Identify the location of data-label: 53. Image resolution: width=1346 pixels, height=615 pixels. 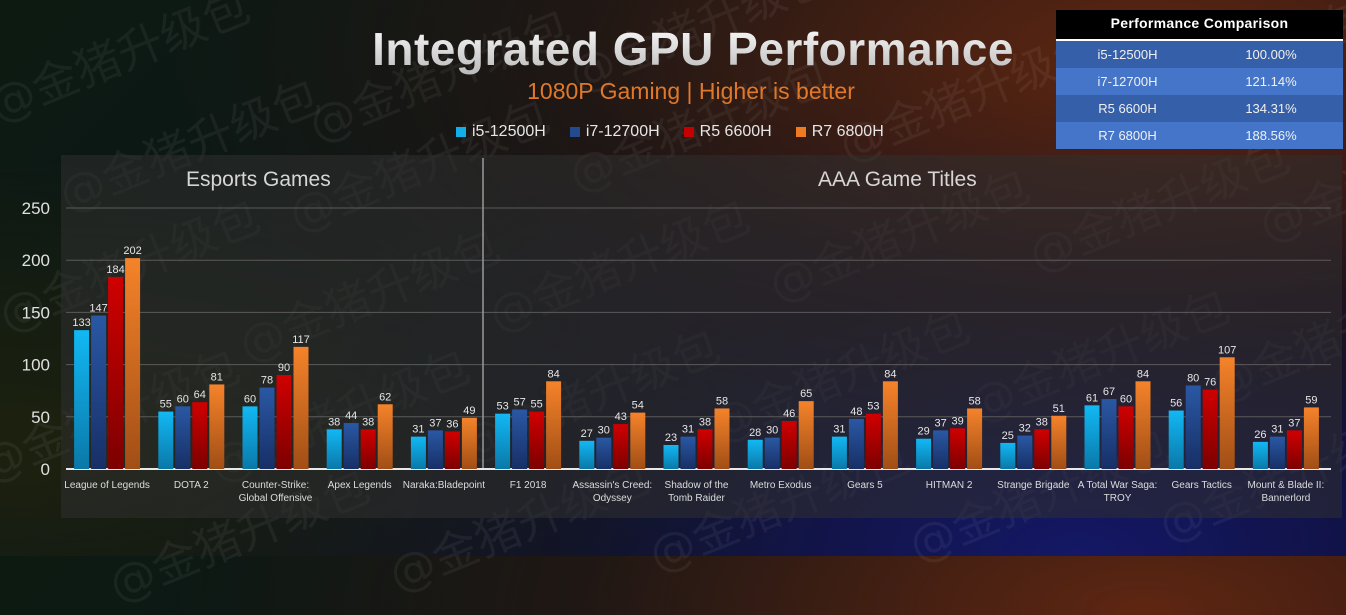
(502, 407).